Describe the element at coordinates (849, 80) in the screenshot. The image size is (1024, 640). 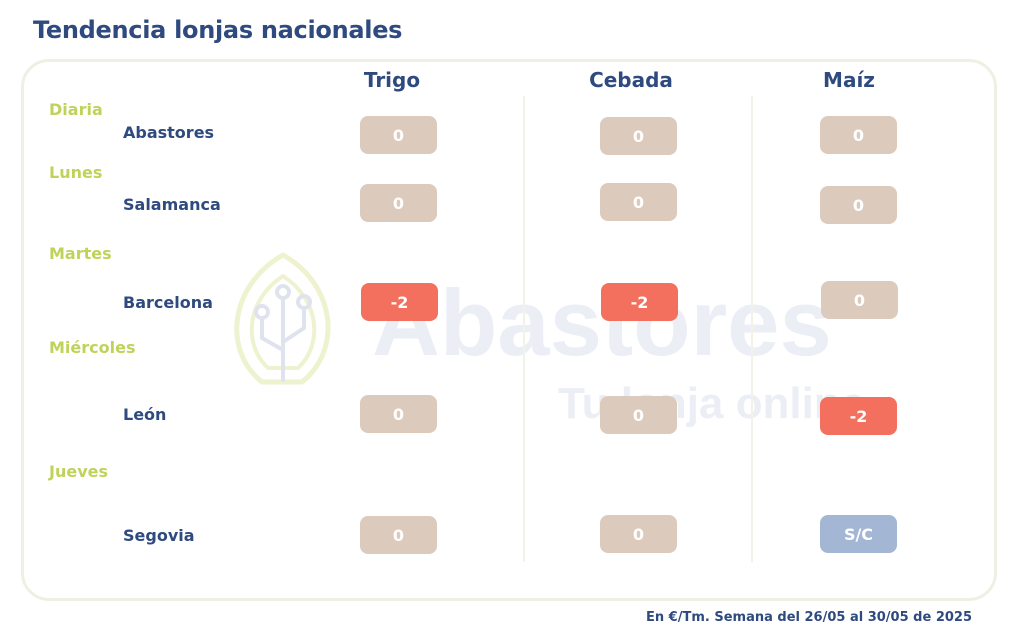
I see `column-header-maiz: Maíz` at that location.